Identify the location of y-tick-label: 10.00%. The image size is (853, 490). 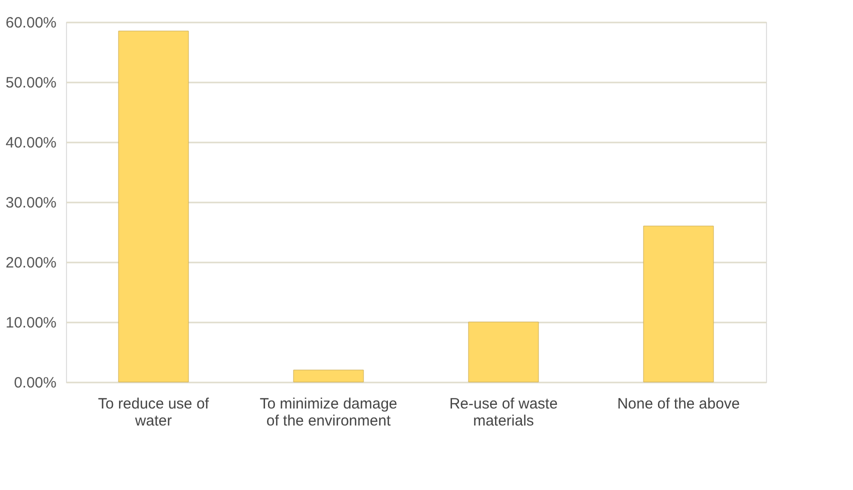
(31, 323).